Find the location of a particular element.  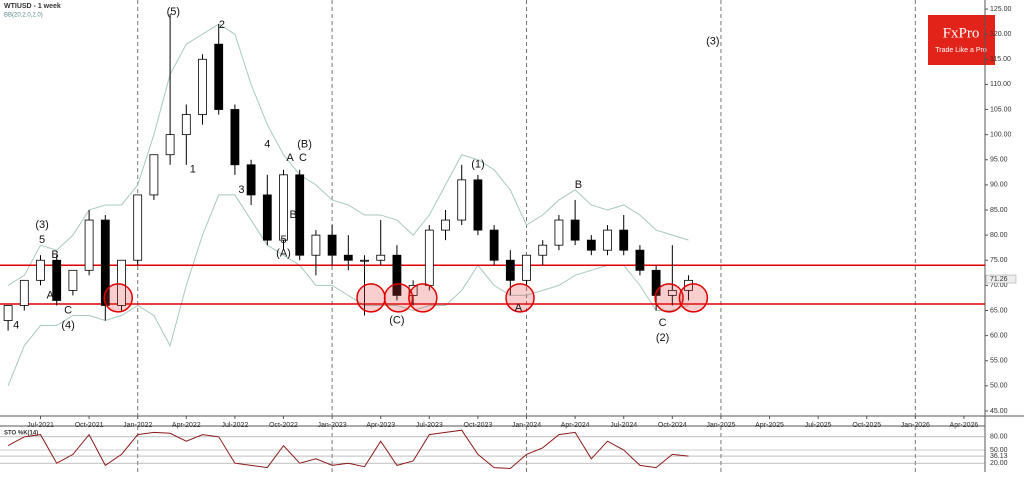

y-tick-label: 110.00 is located at coordinates (1000, 84).